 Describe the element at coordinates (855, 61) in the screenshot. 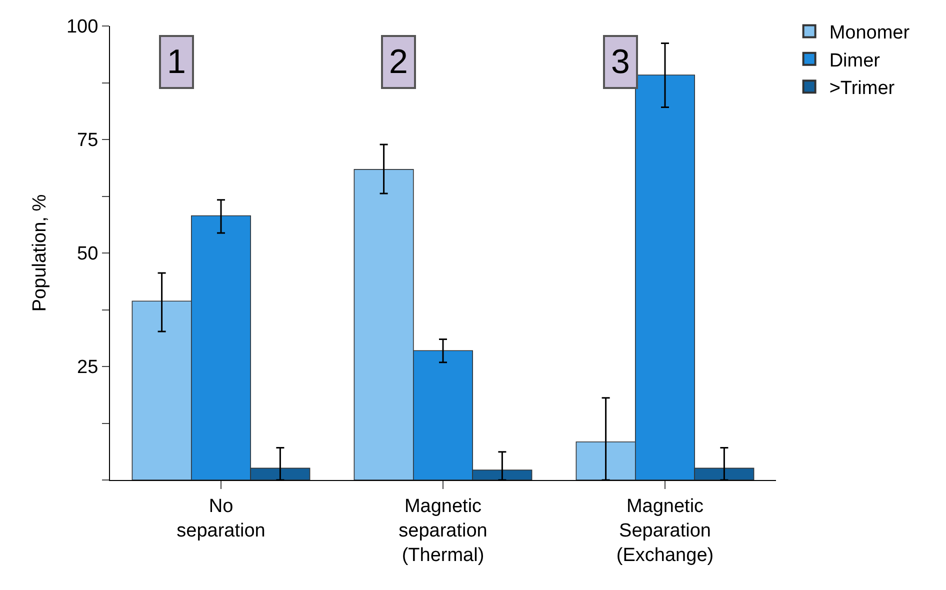

I see `legend-label: Dimer` at that location.